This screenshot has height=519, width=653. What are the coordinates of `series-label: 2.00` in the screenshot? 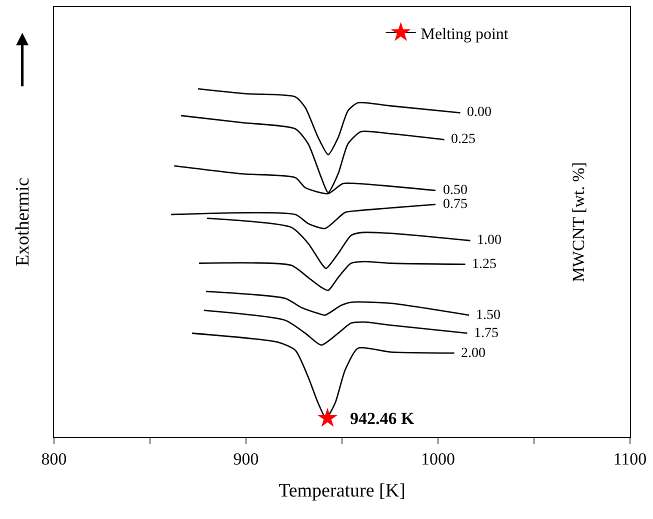 It's located at (473, 353).